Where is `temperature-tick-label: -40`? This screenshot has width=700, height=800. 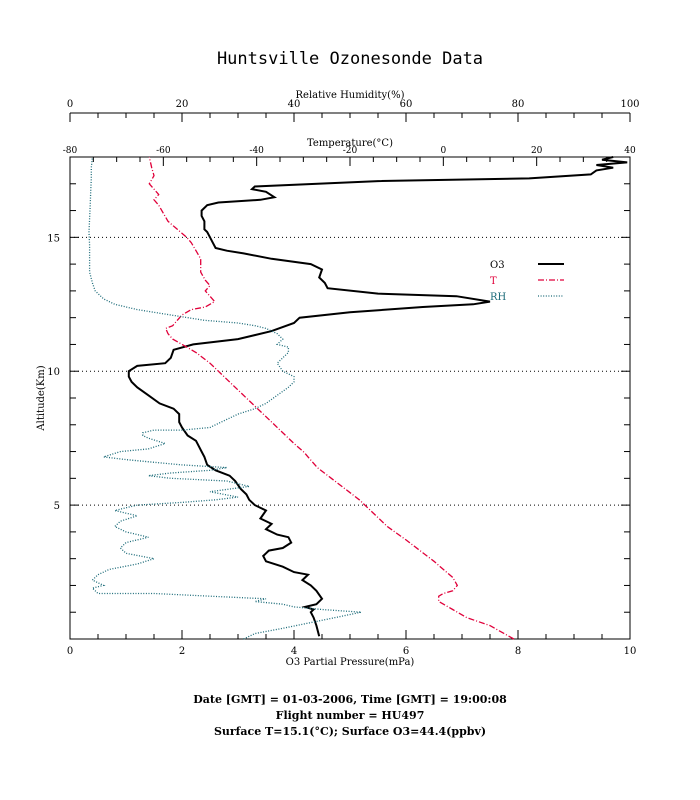 temperature-tick-label: -40 is located at coordinates (256, 151).